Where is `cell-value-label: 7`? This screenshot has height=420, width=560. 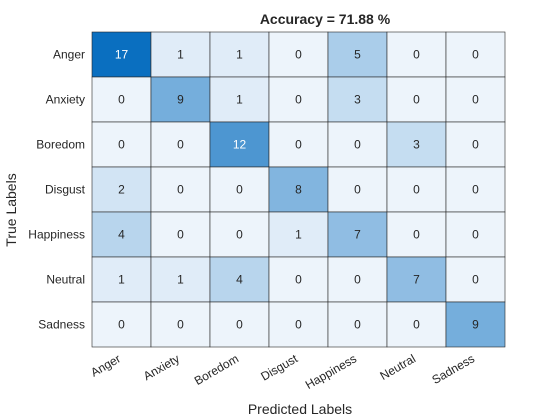
cell-value-label: 7 is located at coordinates (357, 235).